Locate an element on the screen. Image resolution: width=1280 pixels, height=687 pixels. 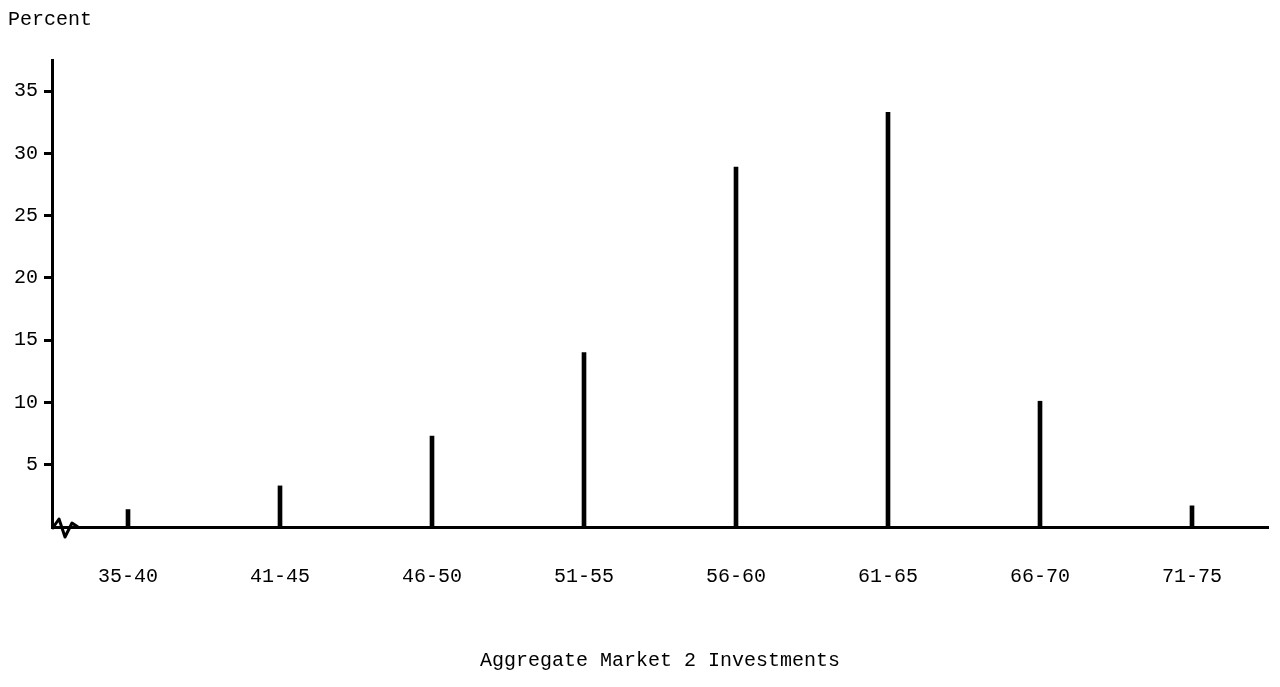
y-tick-label: 20 is located at coordinates (25, 278).